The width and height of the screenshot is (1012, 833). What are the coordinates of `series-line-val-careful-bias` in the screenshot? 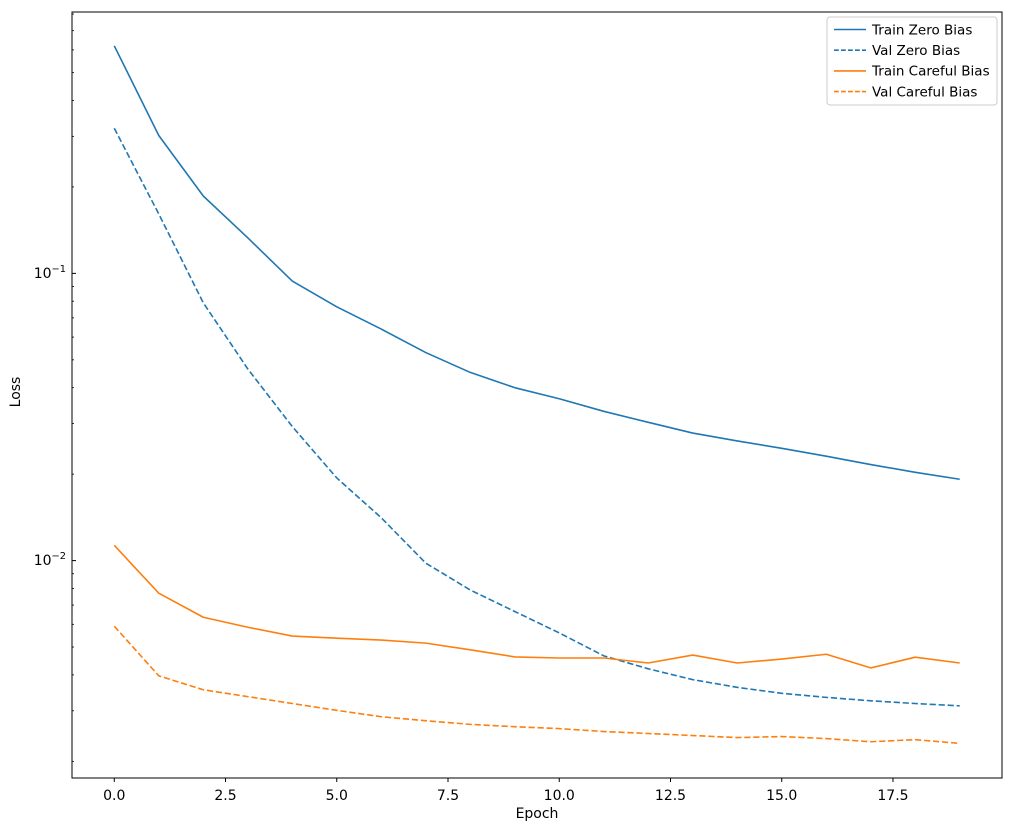 It's located at (536, 685).